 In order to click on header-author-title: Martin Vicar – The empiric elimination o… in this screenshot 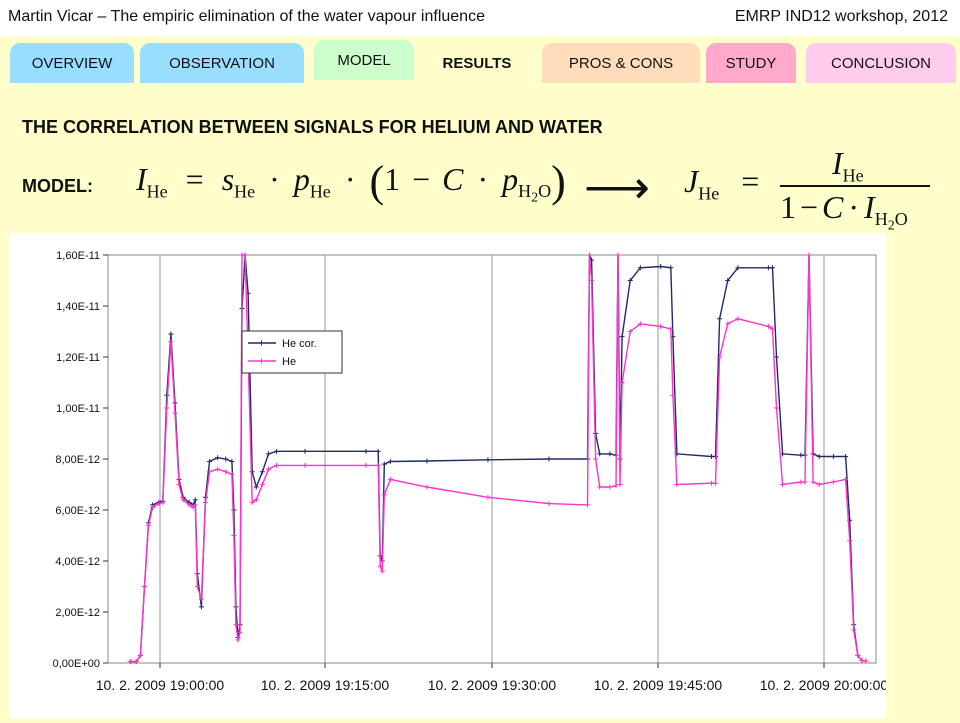, I will do `click(246, 16)`.